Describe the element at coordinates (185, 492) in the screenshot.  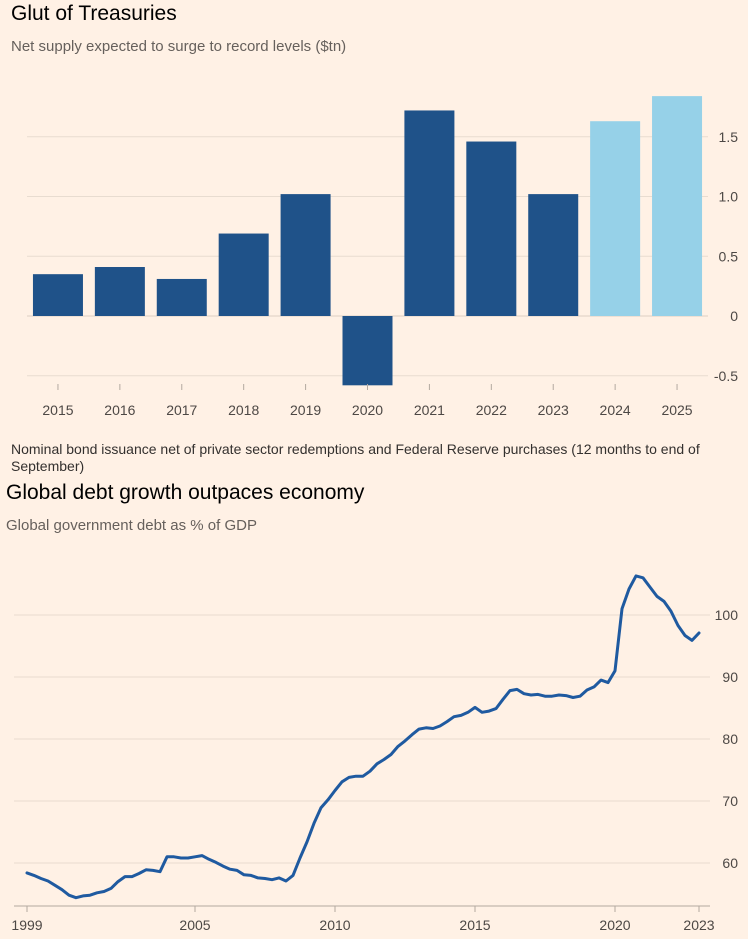
I see `chart2-title: Global debt growth outpaces economy` at that location.